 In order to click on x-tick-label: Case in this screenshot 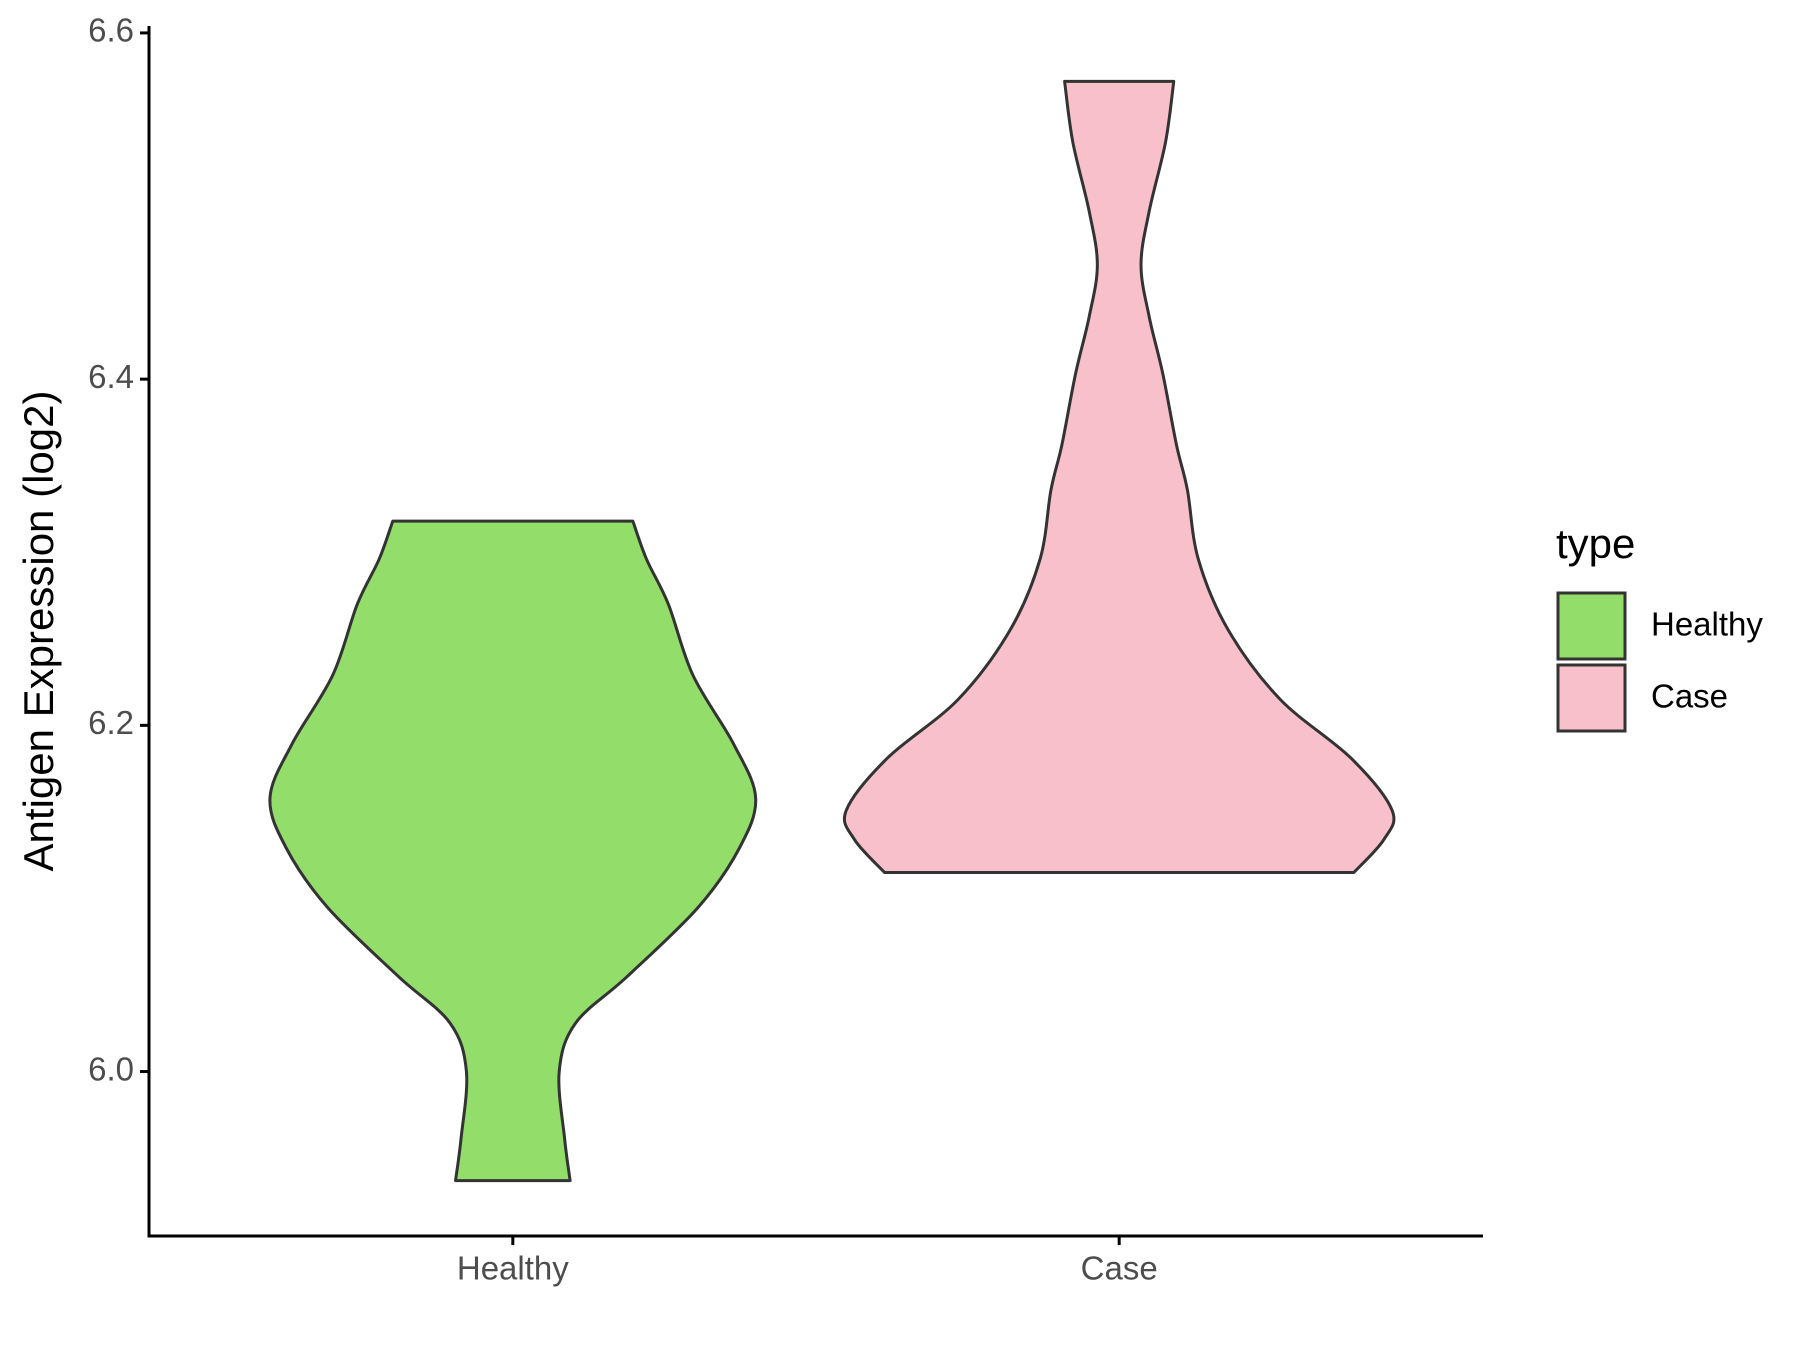, I will do `click(1119, 1268)`.